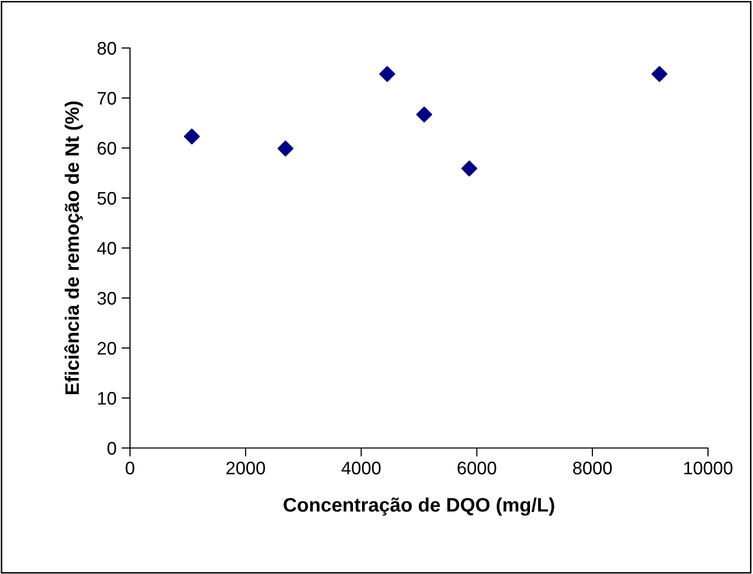 Image resolution: width=753 pixels, height=574 pixels. Describe the element at coordinates (708, 468) in the screenshot. I see `x-tick-label: 10000` at that location.